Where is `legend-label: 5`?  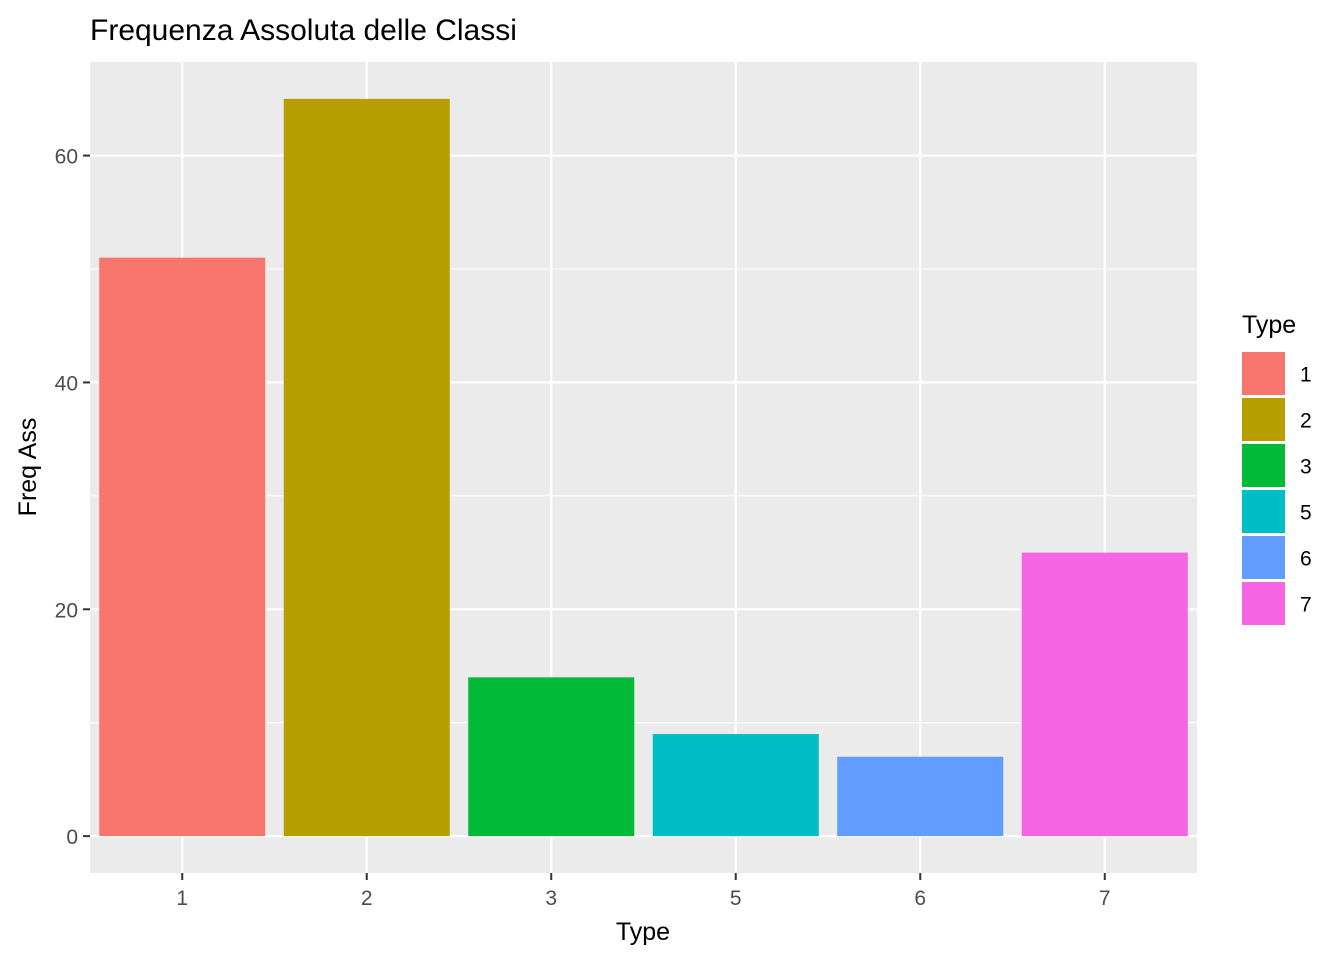
legend-label: 5 is located at coordinates (1306, 513).